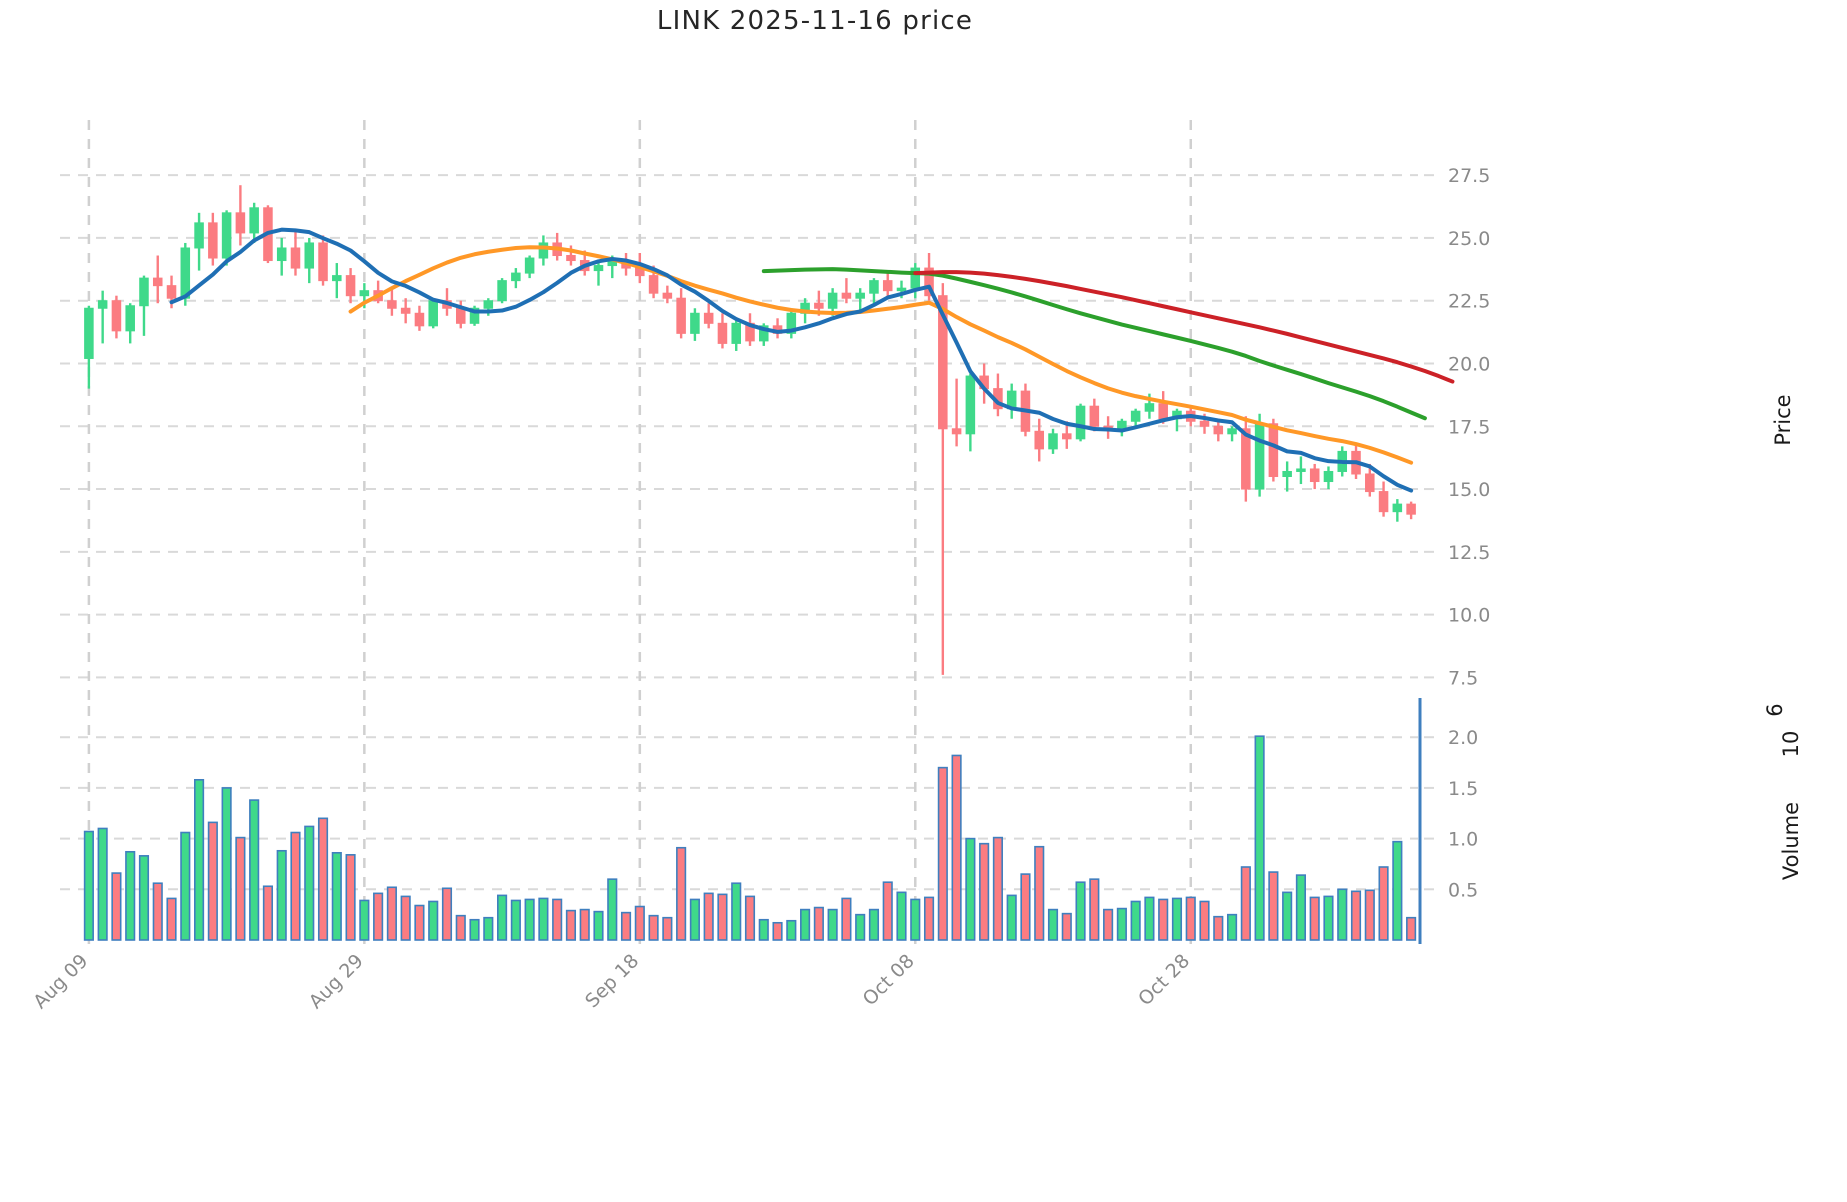  What do you see at coordinates (1775, 709) in the screenshot?
I see `volume-exponent-superscript: 6` at bounding box center [1775, 709].